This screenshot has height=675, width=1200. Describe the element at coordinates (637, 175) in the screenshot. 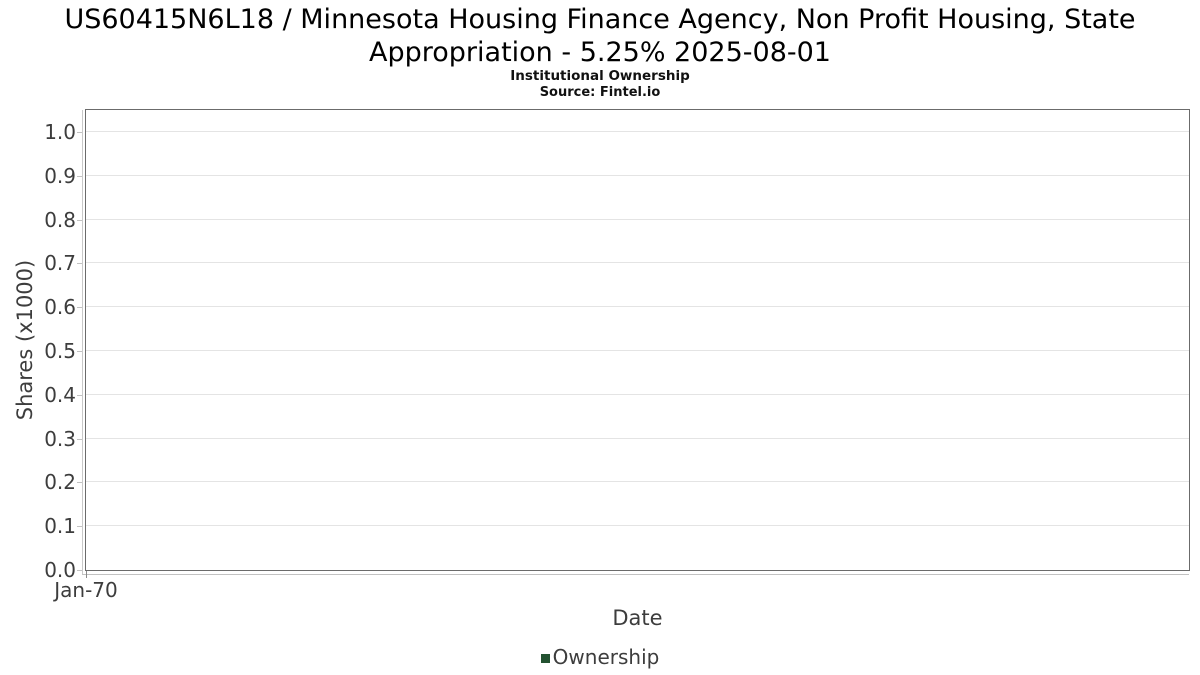

I see `gridline-y-0.9` at that location.